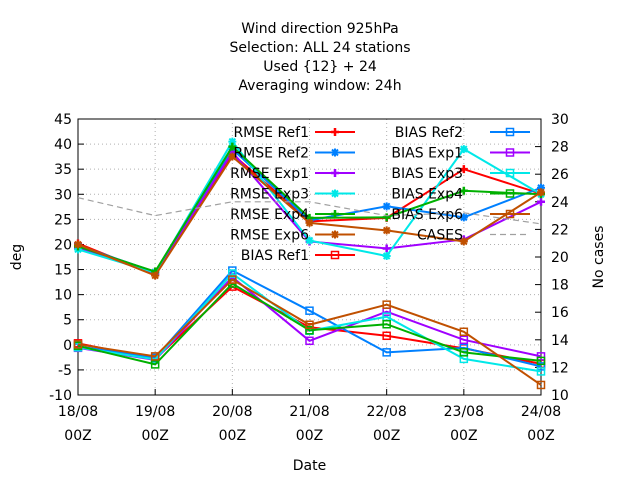 The image size is (640, 480). Describe the element at coordinates (155, 412) in the screenshot. I see `x-tick-label: 19/08` at that location.